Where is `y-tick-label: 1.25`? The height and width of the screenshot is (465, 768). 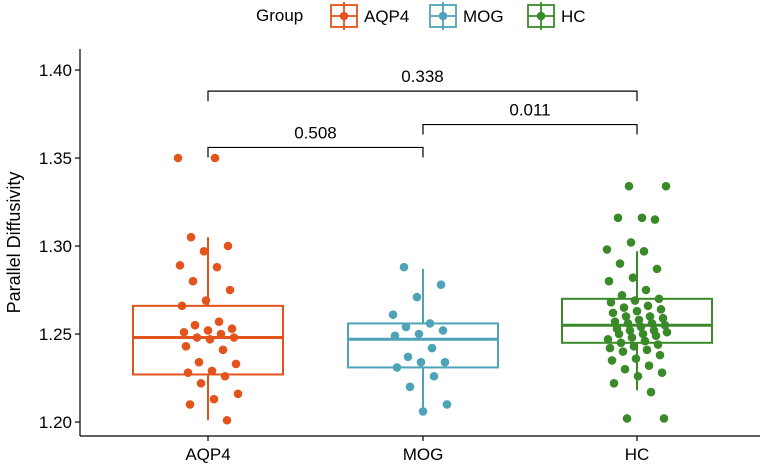
y-tick-label: 1.25 is located at coordinates (55, 334).